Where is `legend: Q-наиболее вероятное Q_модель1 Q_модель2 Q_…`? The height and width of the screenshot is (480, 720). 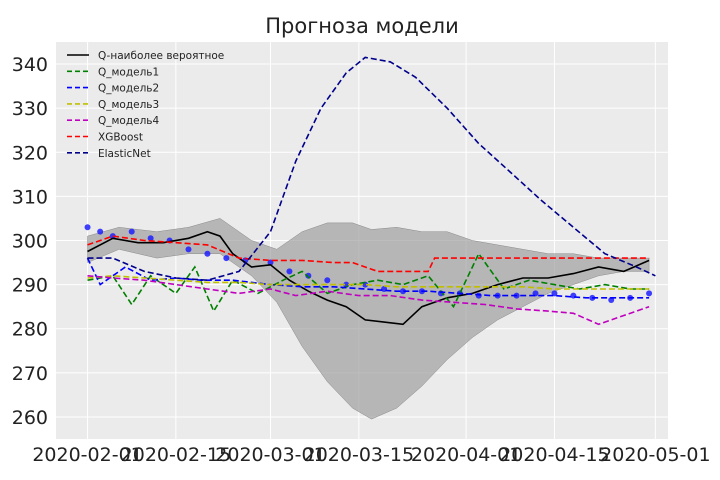
legend: Q-наиболее вероятное Q_модель1 Q_модель2 Q_… is located at coordinates (145, 105).